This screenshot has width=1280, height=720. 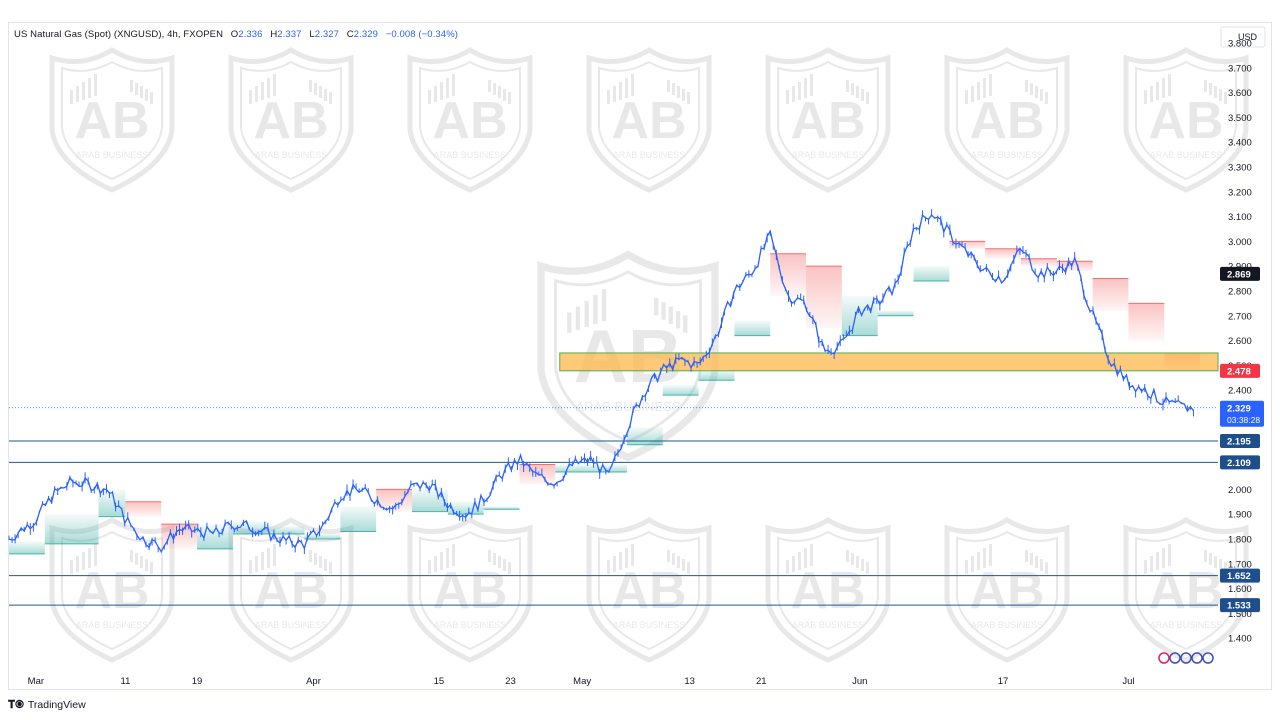 What do you see at coordinates (859, 681) in the screenshot?
I see `x-tick-9: Jun` at bounding box center [859, 681].